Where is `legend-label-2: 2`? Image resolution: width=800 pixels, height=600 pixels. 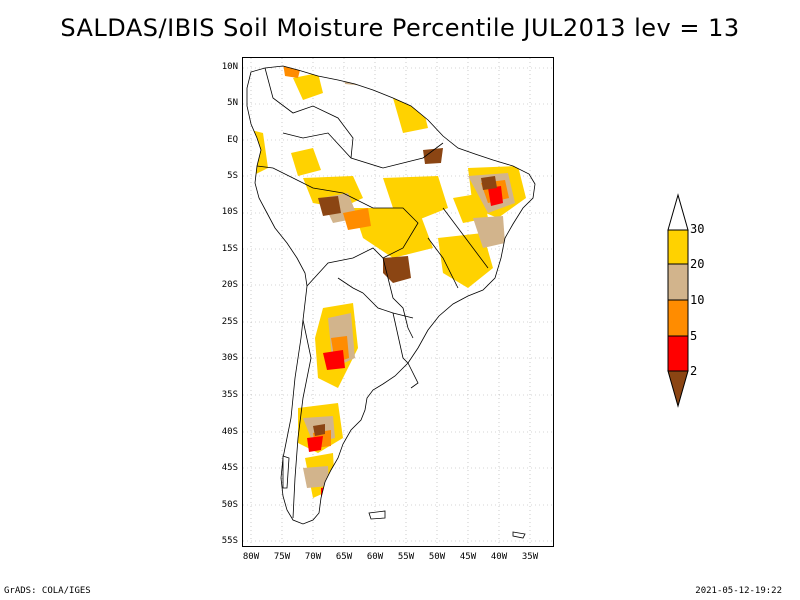 legend-label-2: 2 is located at coordinates (694, 371).